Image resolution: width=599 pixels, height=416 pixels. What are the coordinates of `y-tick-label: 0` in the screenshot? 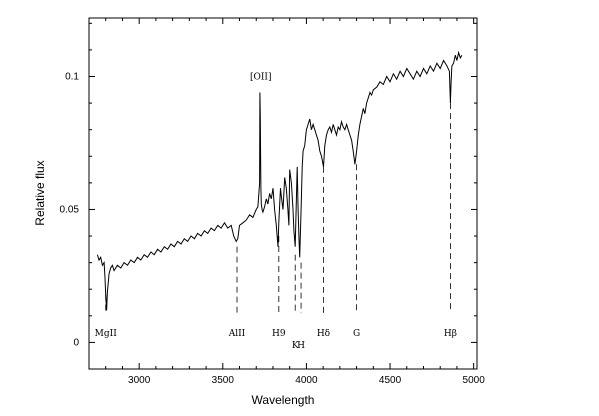 It's located at (76, 342).